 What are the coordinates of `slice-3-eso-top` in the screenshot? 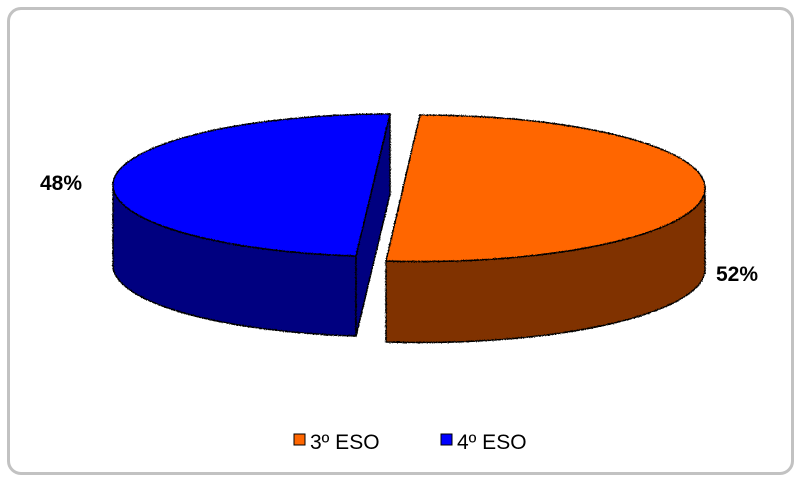 It's located at (545, 188).